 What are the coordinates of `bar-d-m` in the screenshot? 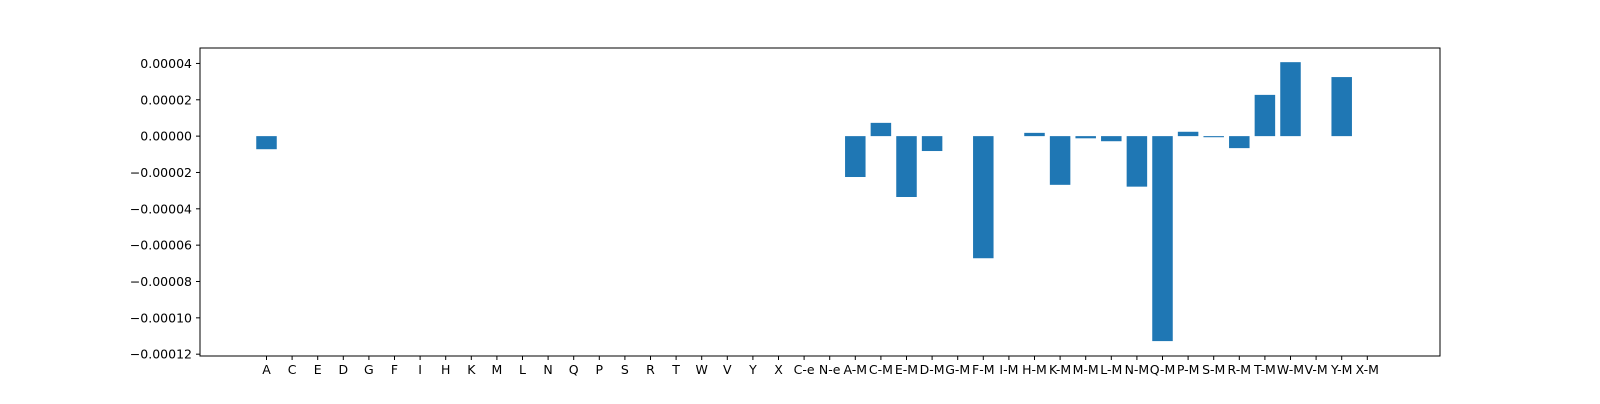 It's located at (932, 144).